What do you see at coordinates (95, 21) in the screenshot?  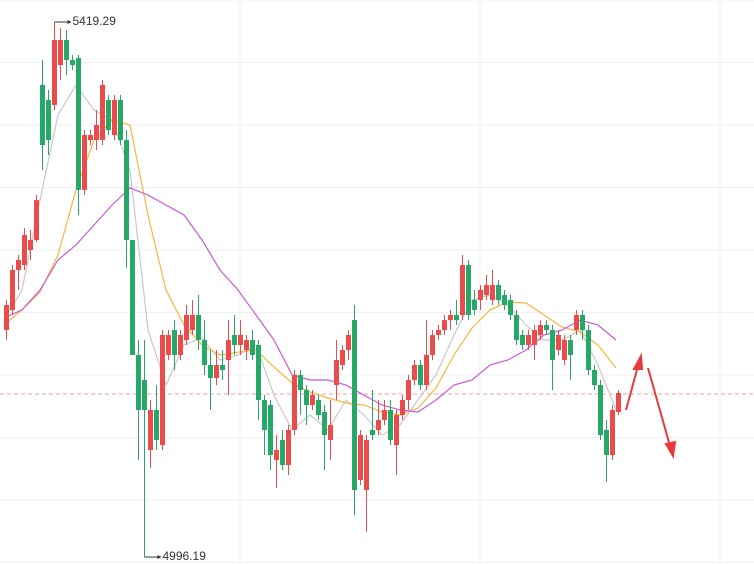 I see `annotation-label: 5419.29` at bounding box center [95, 21].